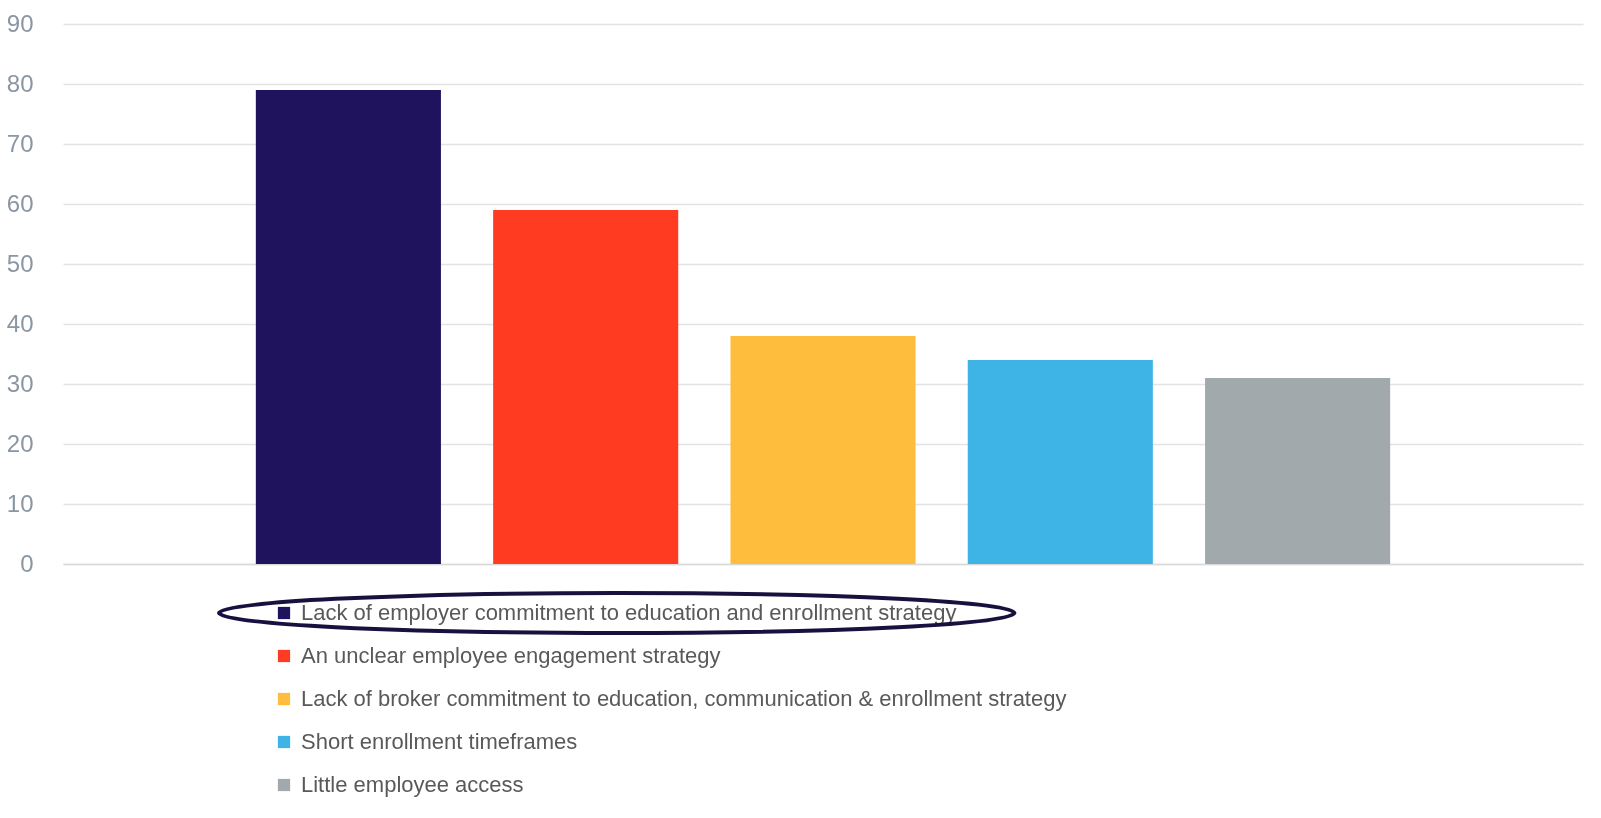 This screenshot has height=818, width=1601. What do you see at coordinates (439, 741) in the screenshot?
I see `legend-label: Short enrollment timeframes` at bounding box center [439, 741].